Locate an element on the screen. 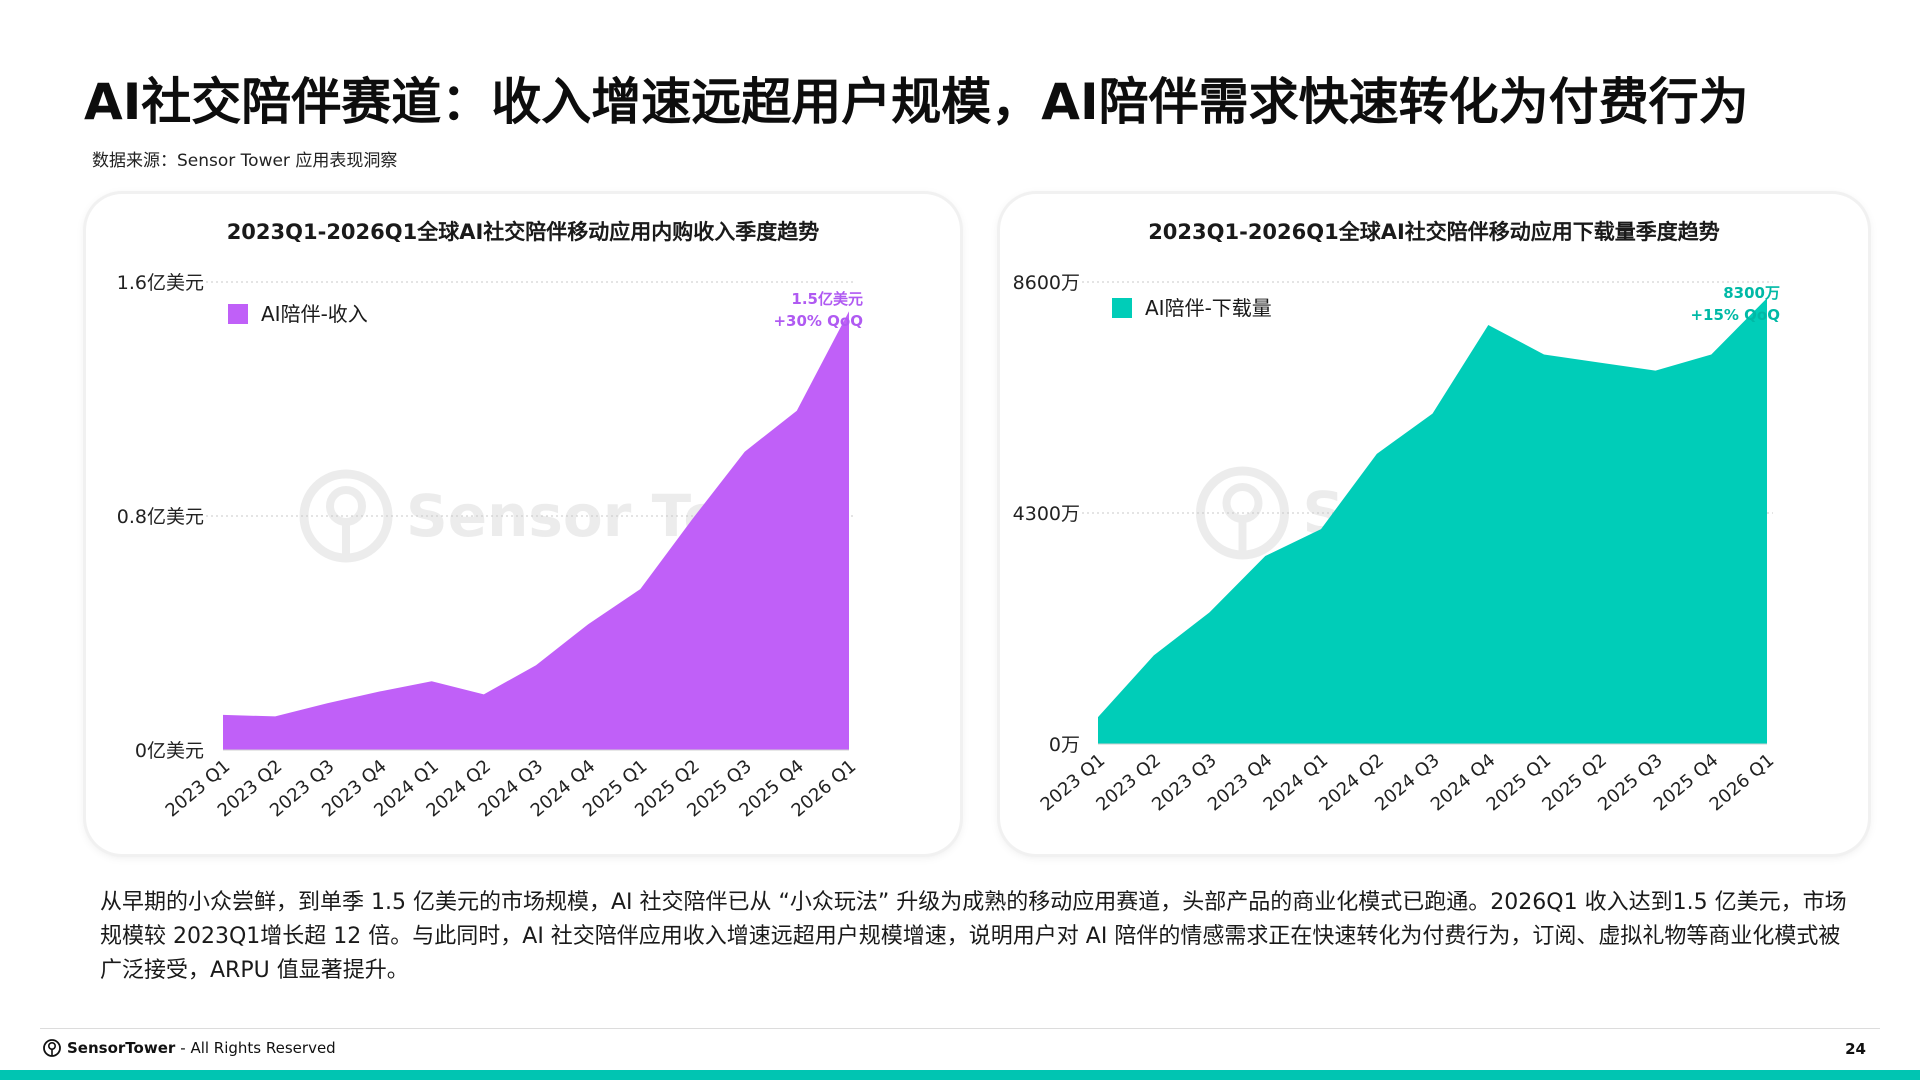  y-tick-label: 0.8亿美元 is located at coordinates (160, 517).